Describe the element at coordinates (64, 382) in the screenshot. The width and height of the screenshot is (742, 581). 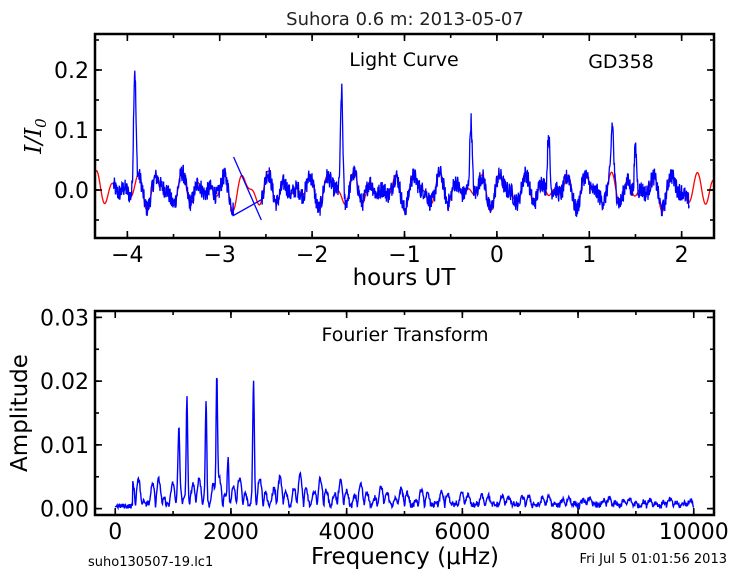
I see `y-tick-label: 0.02` at that location.